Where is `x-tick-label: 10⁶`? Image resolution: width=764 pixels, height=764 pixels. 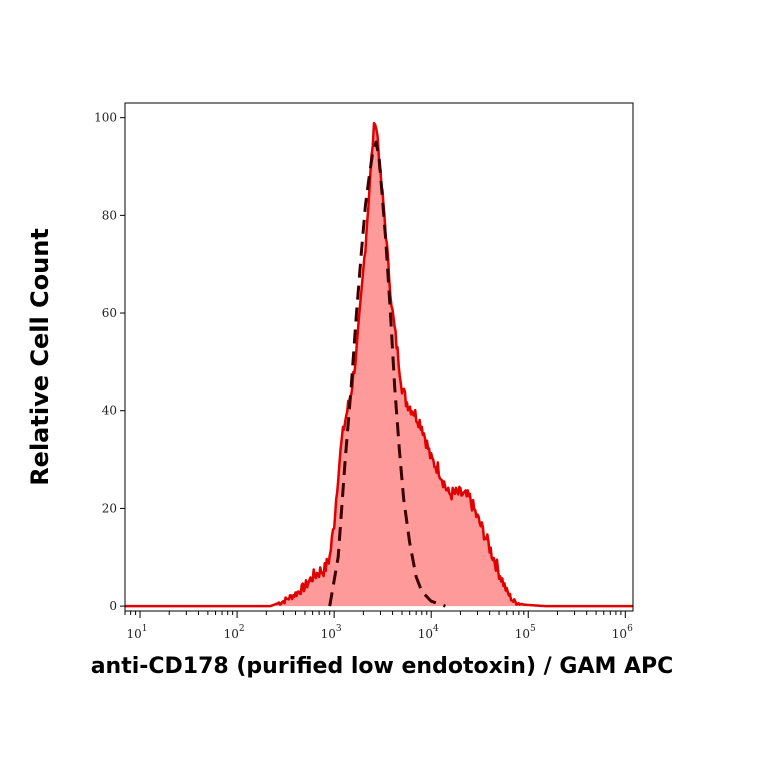
x-tick-label: 10⁶ is located at coordinates (622, 632).